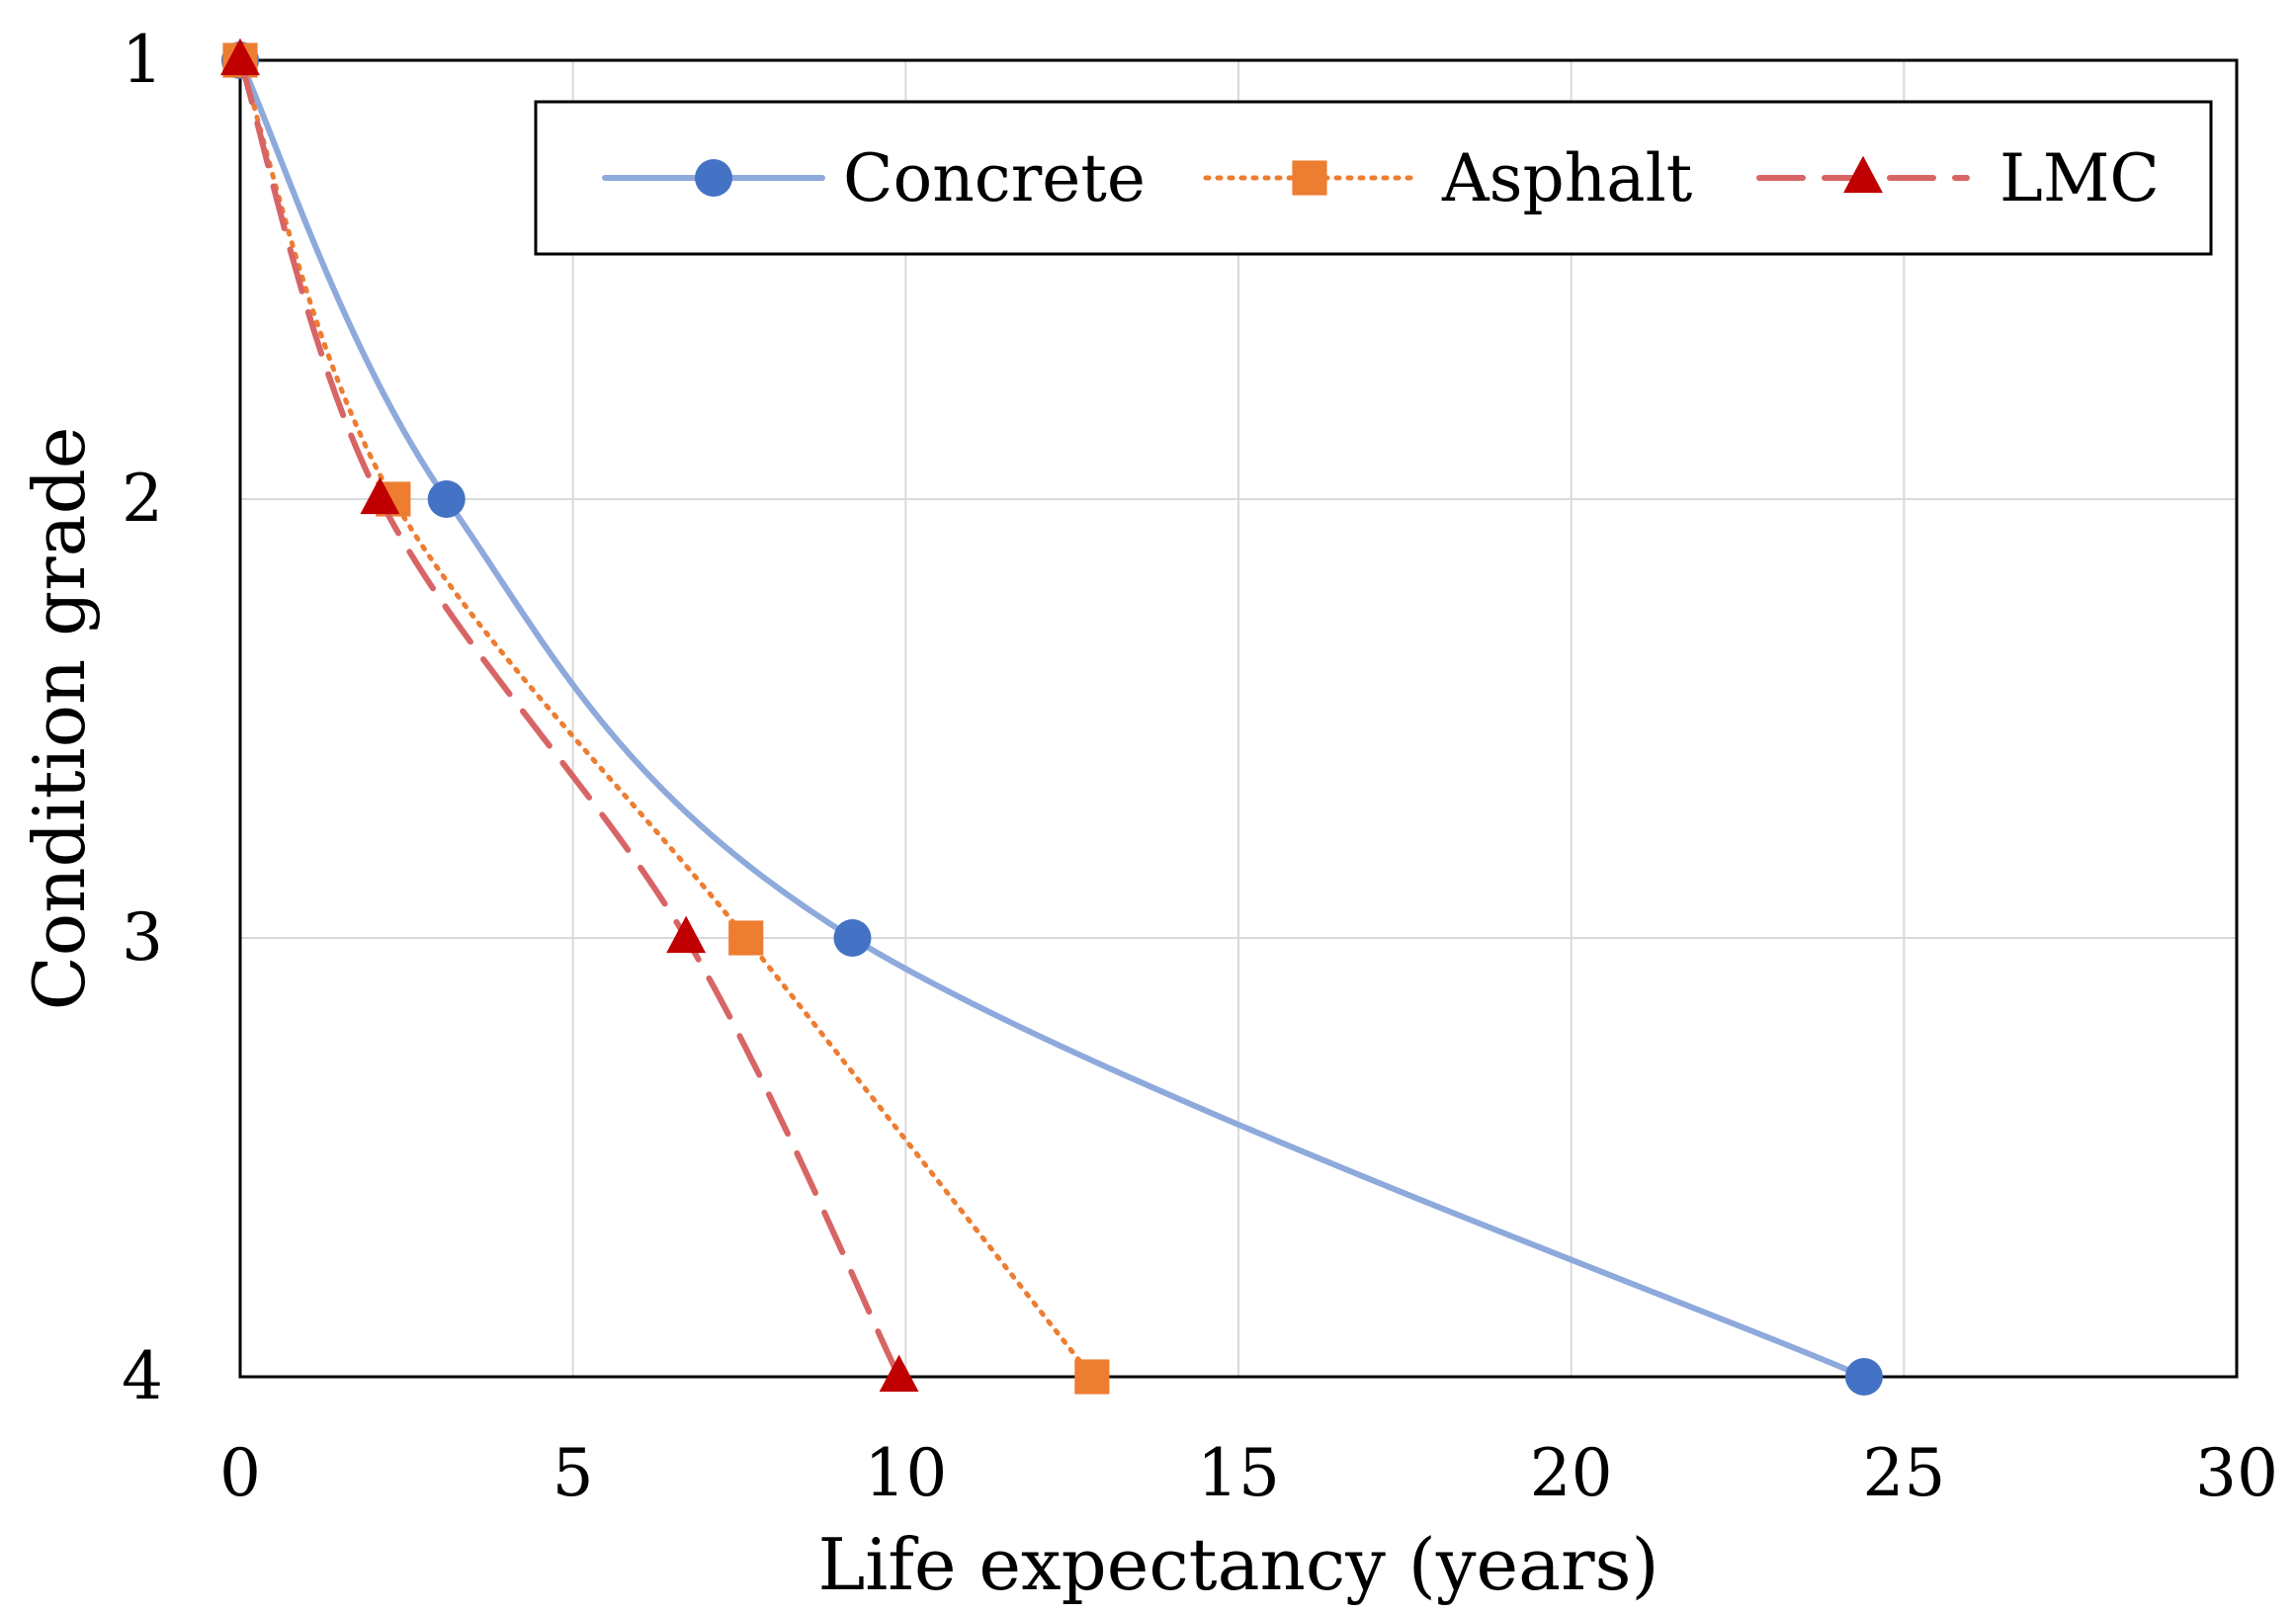 The height and width of the screenshot is (1613, 2296). What do you see at coordinates (994, 178) in the screenshot?
I see `legend-label-concrete: Concrete` at bounding box center [994, 178].